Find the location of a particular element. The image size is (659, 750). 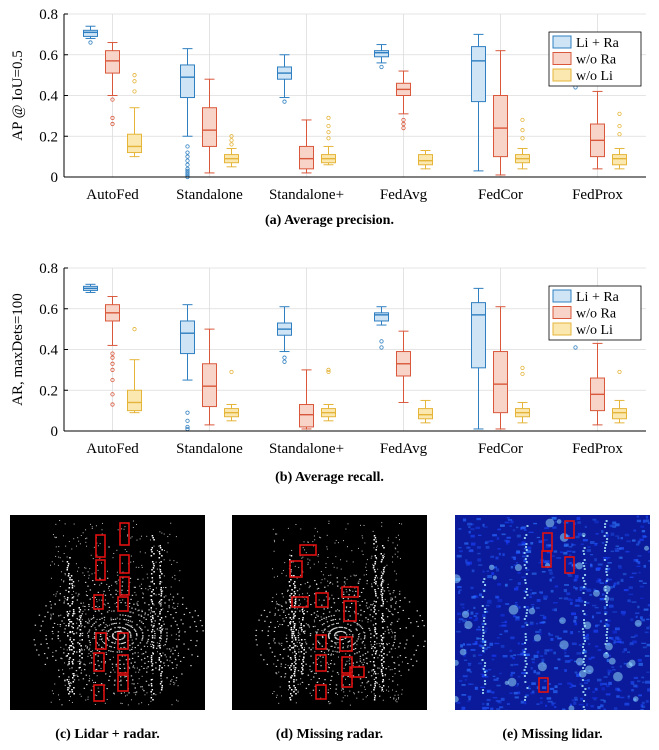

missing-lidar-image is located at coordinates (552, 612).